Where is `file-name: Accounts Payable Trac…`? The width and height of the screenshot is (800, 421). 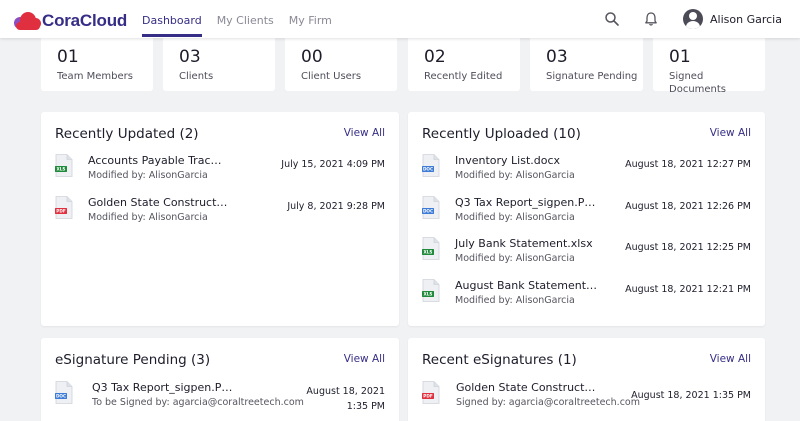 file-name: Accounts Payable Trac… is located at coordinates (155, 160).